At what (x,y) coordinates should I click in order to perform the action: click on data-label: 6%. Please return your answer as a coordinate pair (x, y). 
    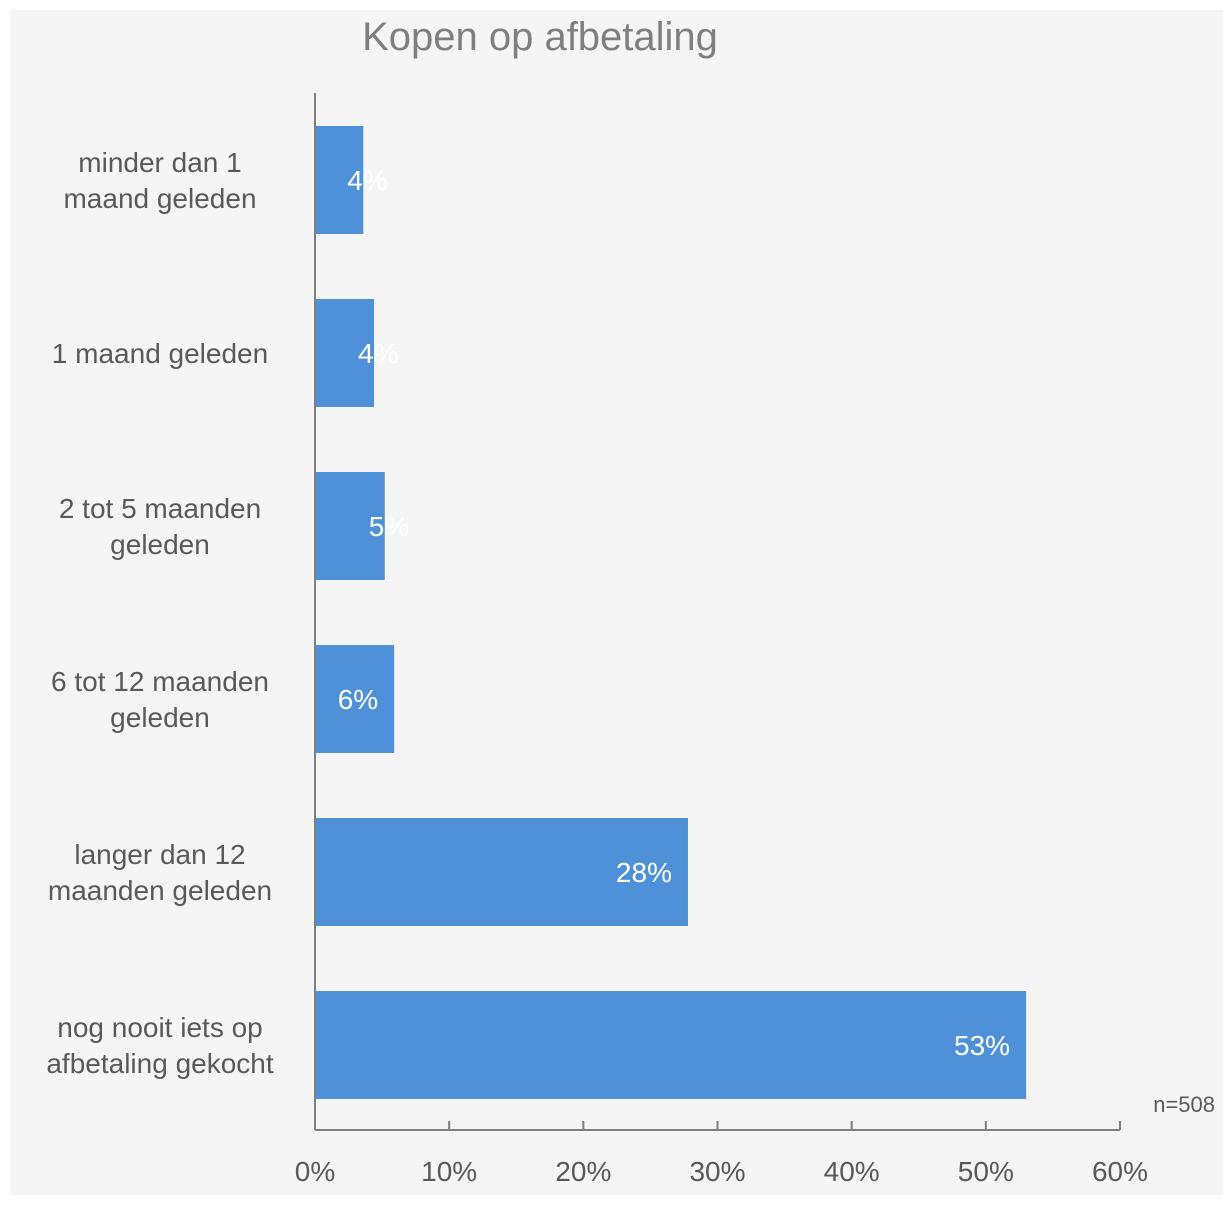
    Looking at the image, I should click on (358, 699).